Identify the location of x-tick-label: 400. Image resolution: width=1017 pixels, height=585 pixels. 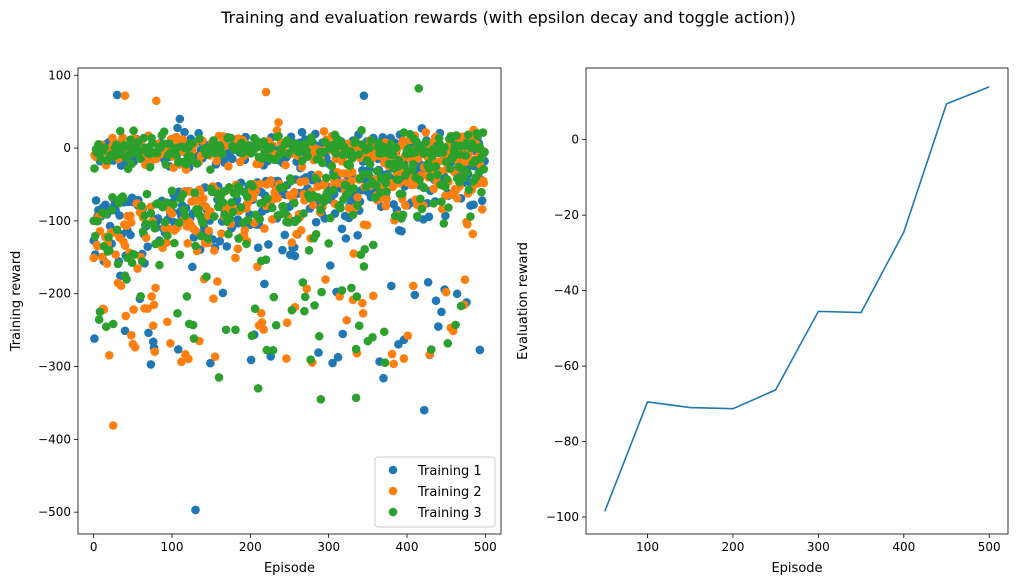
(407, 547).